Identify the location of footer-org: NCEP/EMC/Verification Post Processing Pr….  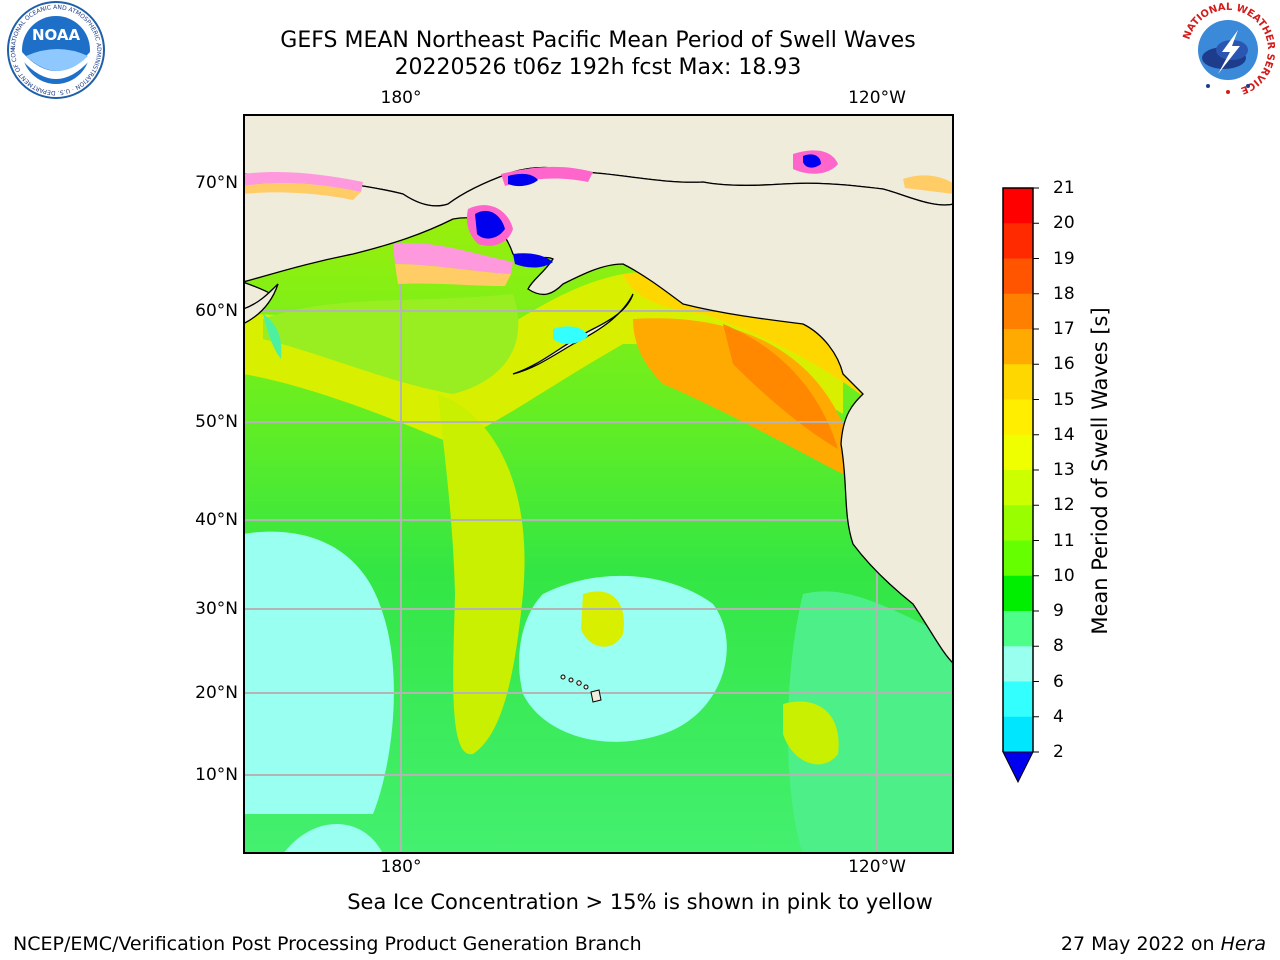
(327, 944).